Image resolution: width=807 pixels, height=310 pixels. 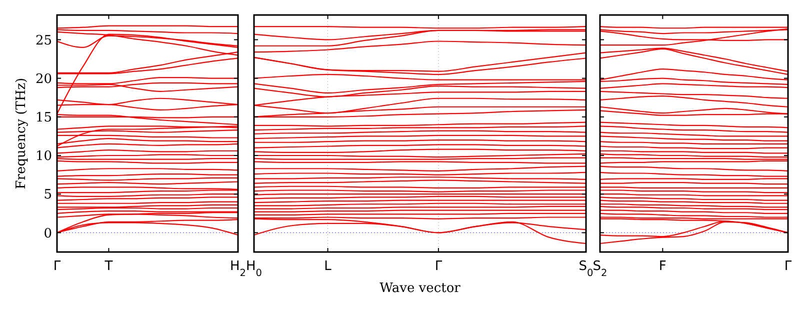 What do you see at coordinates (254, 268) in the screenshot?
I see `x-tick-label: H$_{0}$` at bounding box center [254, 268].